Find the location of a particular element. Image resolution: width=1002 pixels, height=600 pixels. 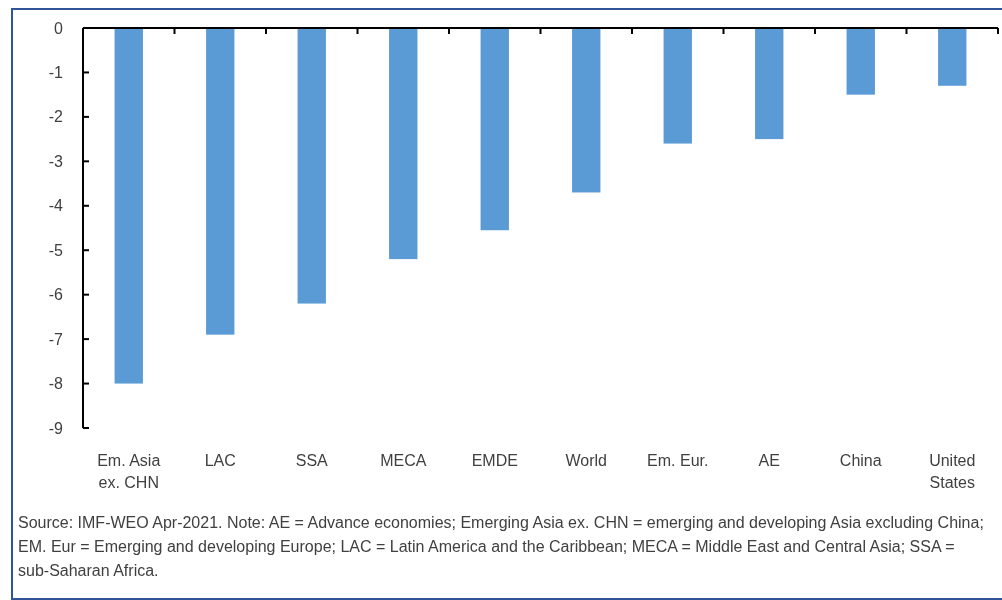

x-tick-label: World is located at coordinates (586, 460).